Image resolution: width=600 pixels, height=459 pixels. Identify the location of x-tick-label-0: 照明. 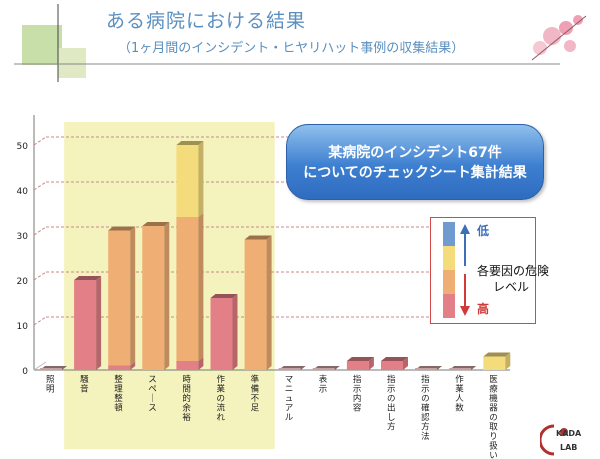
(50, 385).